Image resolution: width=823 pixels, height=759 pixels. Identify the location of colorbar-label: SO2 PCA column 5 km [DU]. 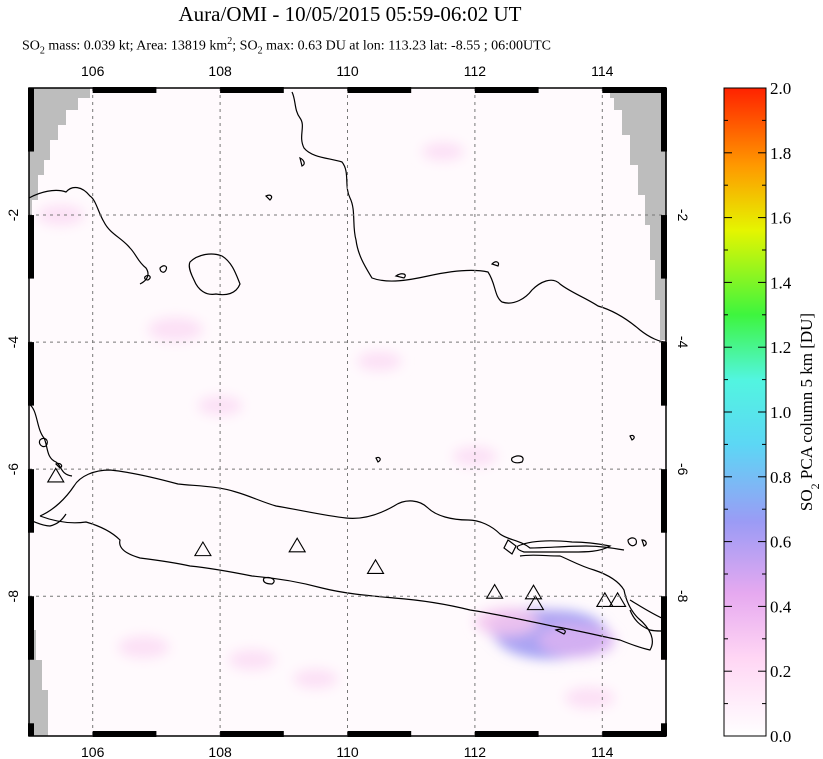
(809, 412).